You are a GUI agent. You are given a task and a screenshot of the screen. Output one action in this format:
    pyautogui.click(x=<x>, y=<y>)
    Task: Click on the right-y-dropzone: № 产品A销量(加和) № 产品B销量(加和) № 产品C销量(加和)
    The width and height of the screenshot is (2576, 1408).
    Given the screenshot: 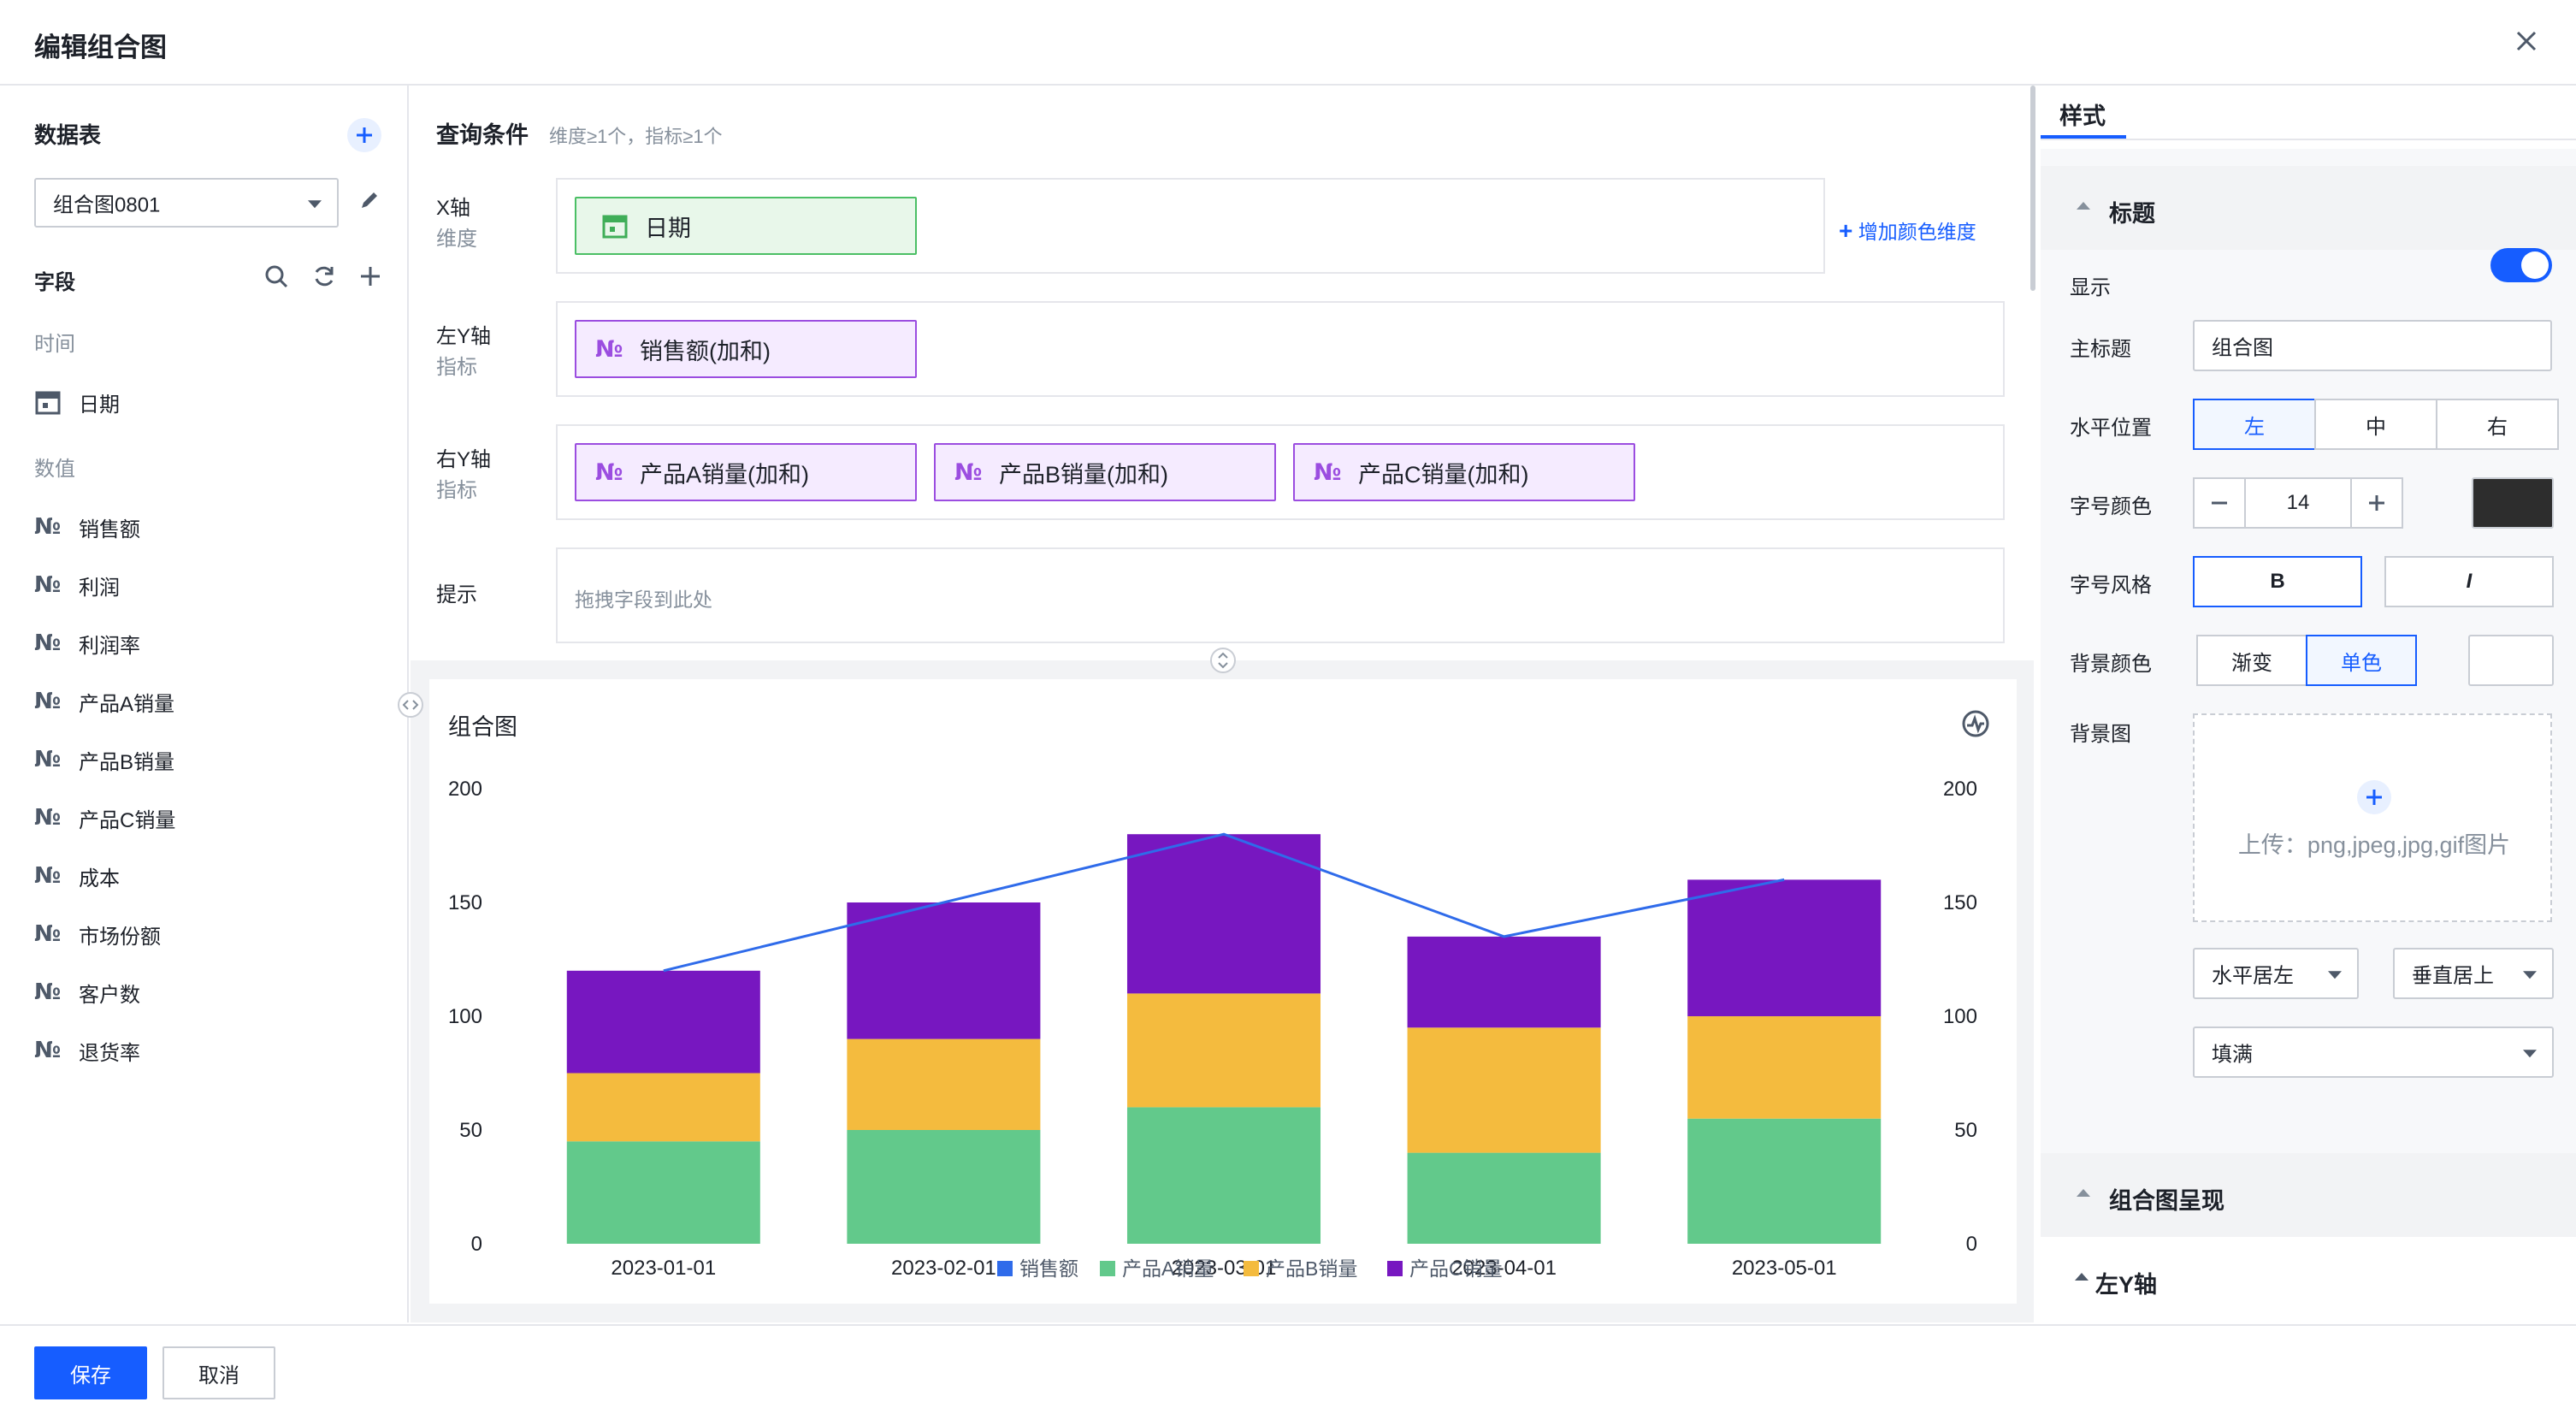 What is the action you would take?
    pyautogui.click(x=1280, y=472)
    